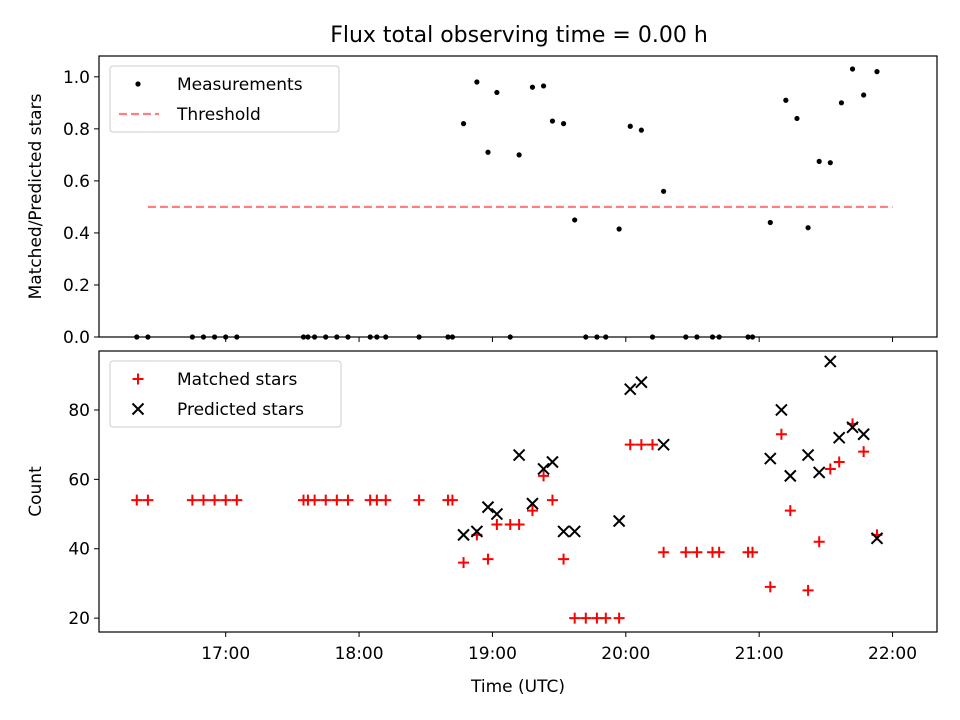  Describe the element at coordinates (359, 654) in the screenshot. I see `x-tick-label: 18:00` at that location.